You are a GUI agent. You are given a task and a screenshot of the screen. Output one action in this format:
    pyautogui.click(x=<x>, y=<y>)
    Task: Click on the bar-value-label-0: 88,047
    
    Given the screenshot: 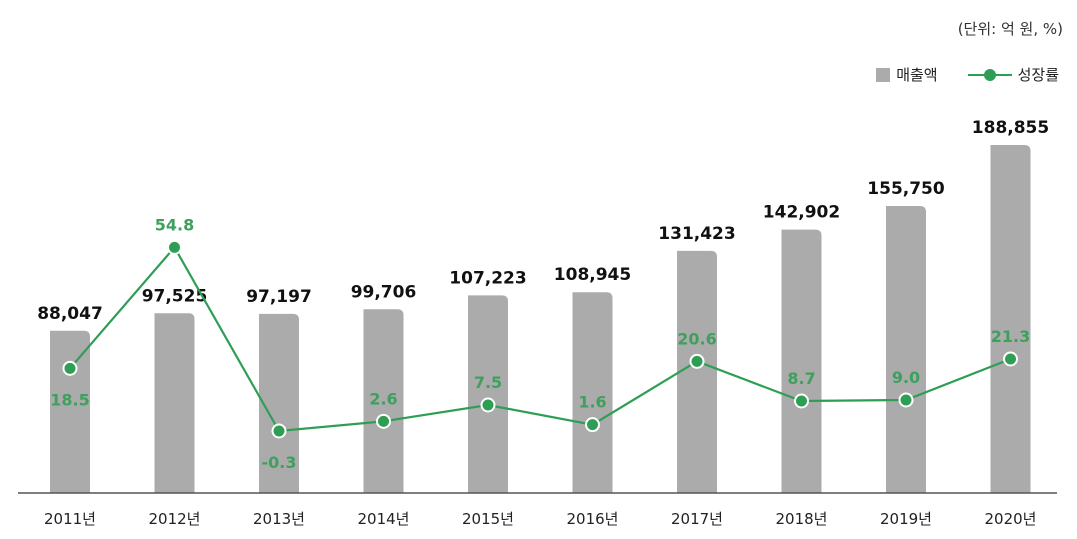 What is the action you would take?
    pyautogui.click(x=70, y=314)
    